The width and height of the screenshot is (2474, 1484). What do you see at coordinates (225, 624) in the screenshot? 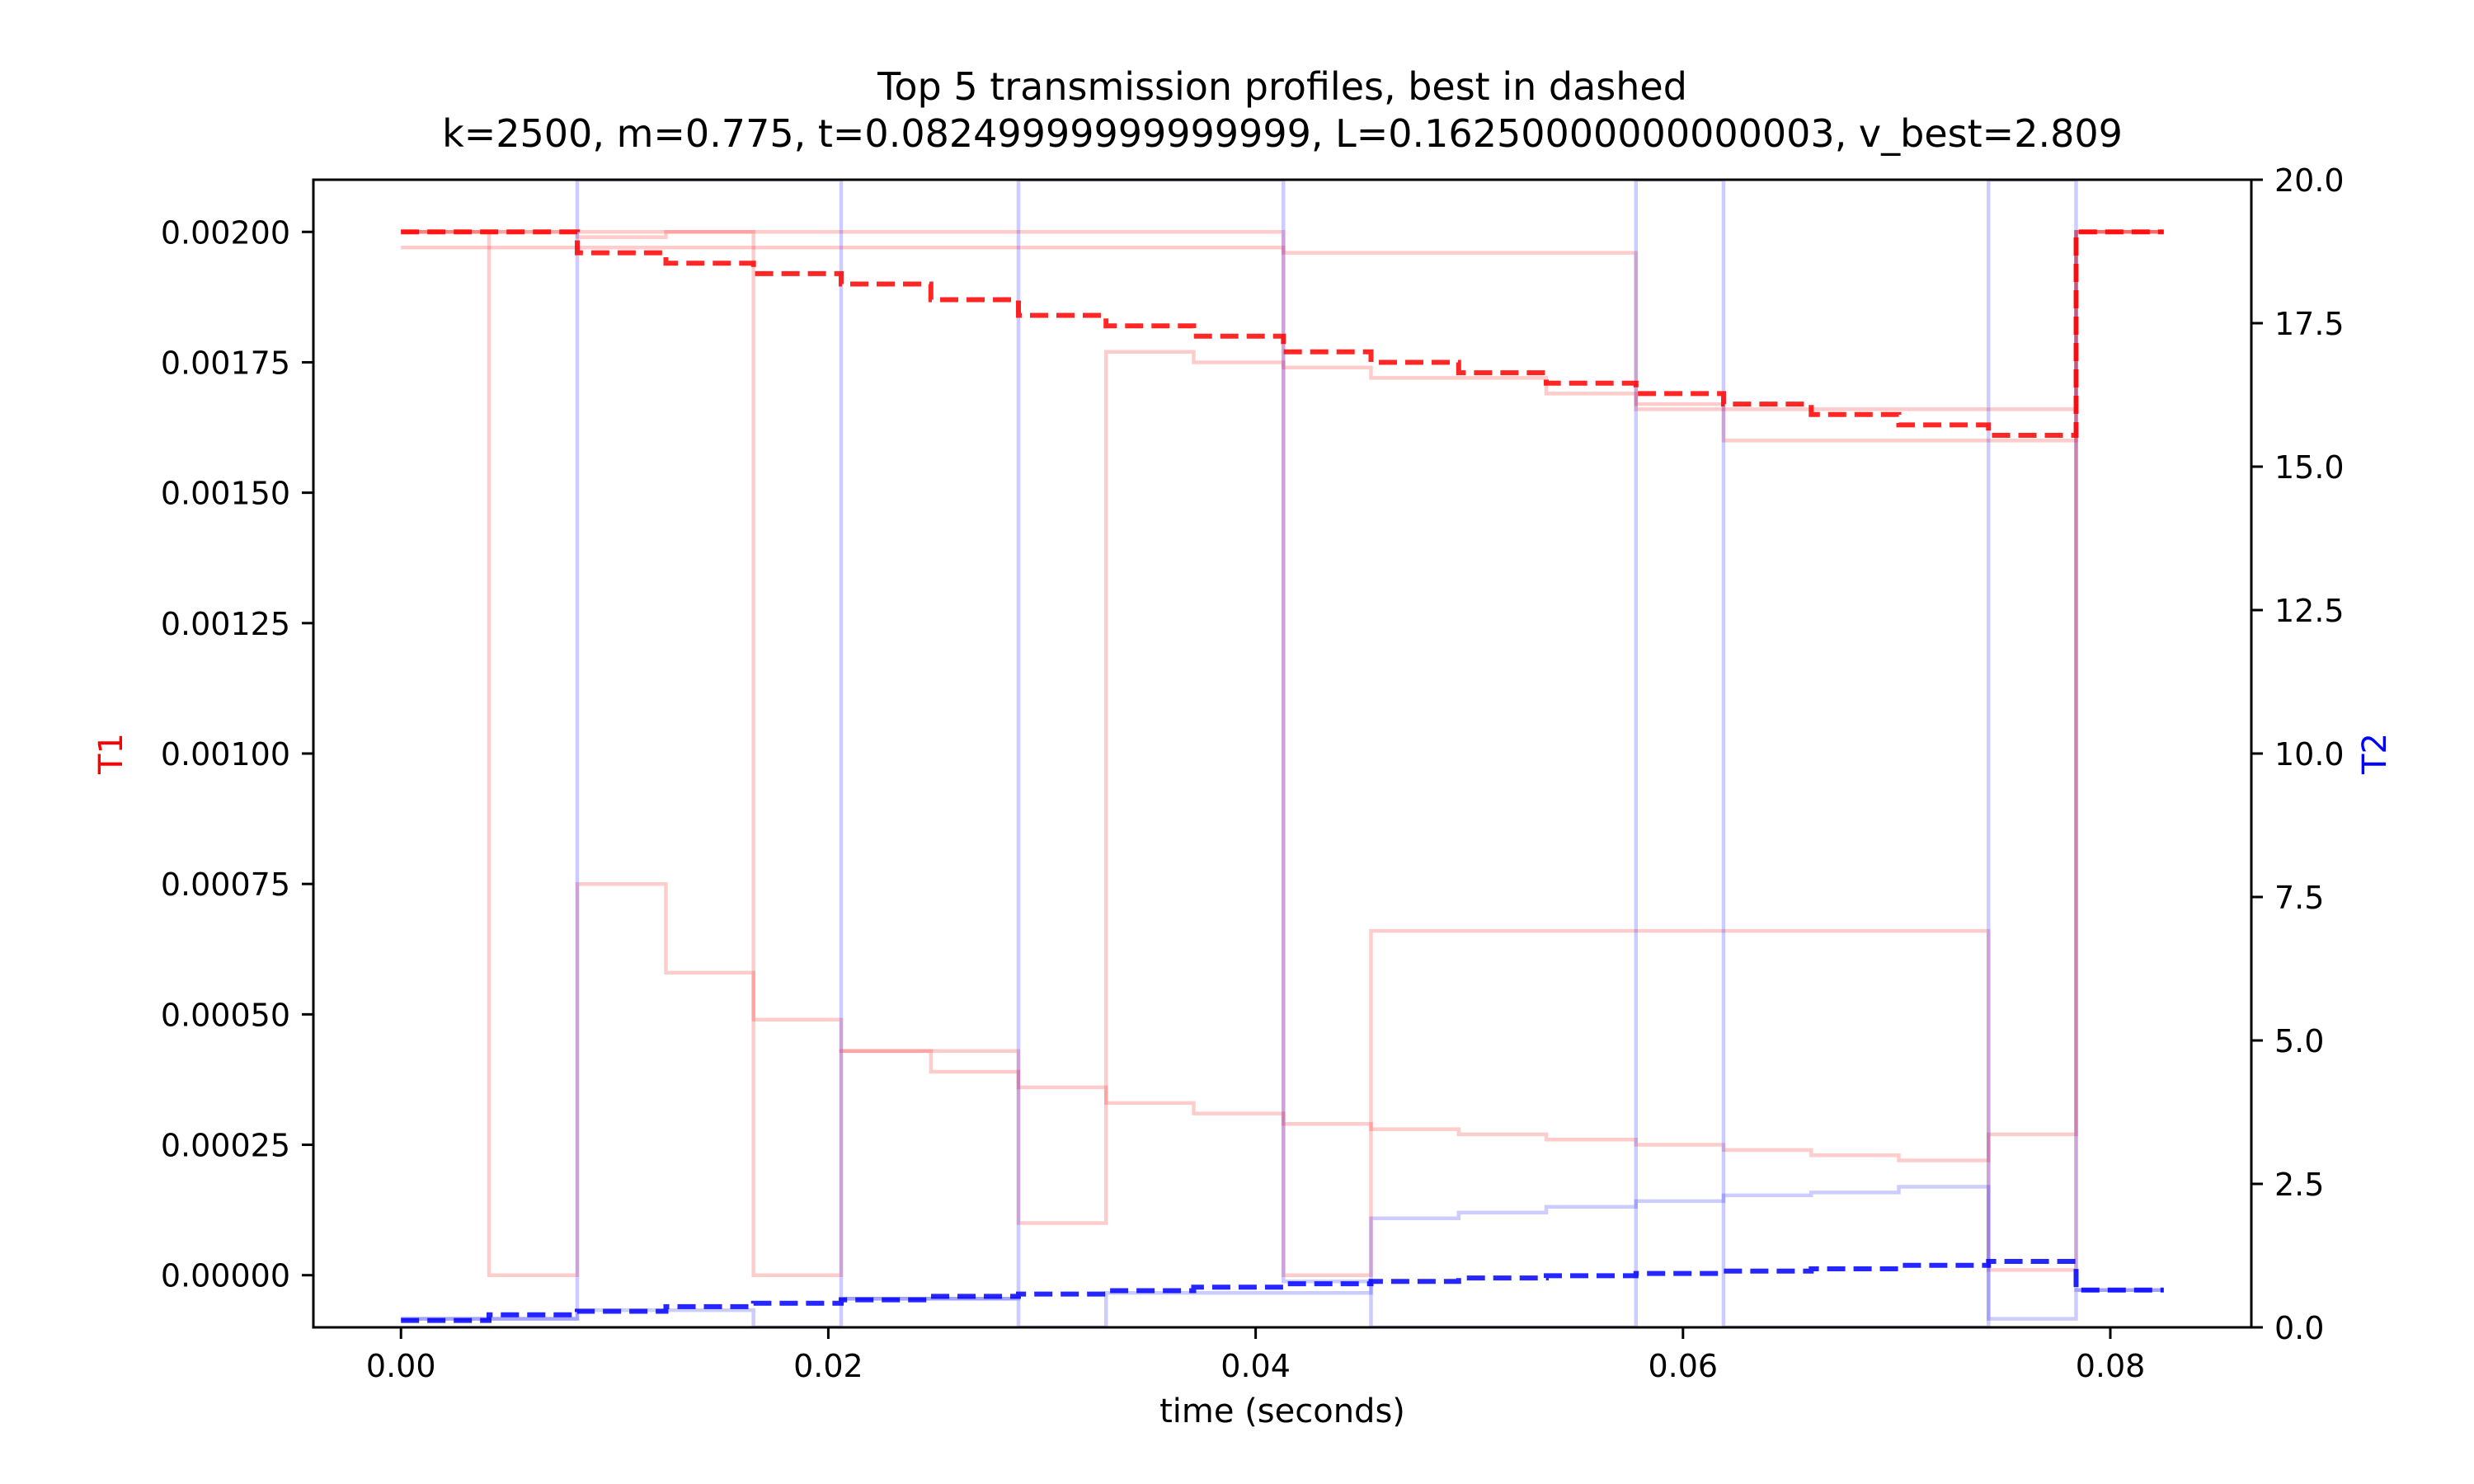
I see `y-left-tick-label: 0.00125` at bounding box center [225, 624].